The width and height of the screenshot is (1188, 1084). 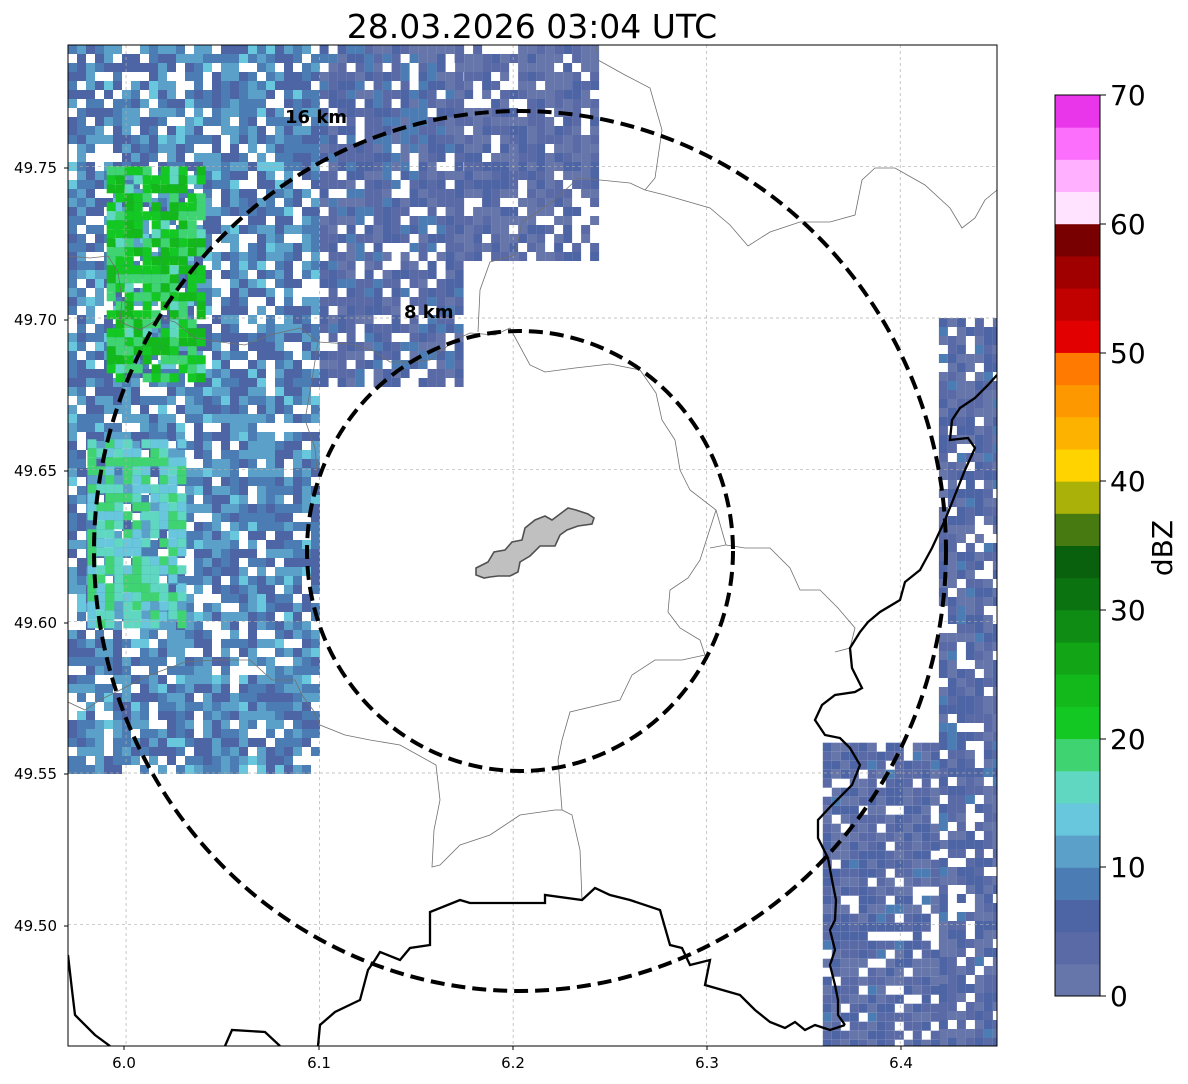 What do you see at coordinates (124, 1063) in the screenshot?
I see `lon-tick-label: 6.0` at bounding box center [124, 1063].